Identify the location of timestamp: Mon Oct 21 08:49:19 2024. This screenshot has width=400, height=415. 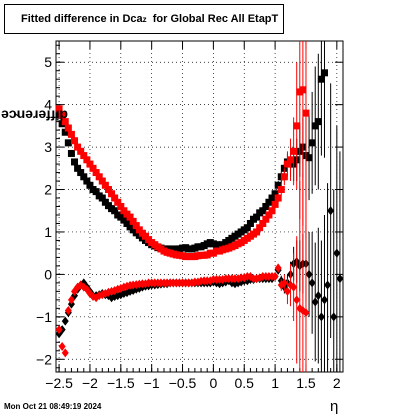
(53, 406).